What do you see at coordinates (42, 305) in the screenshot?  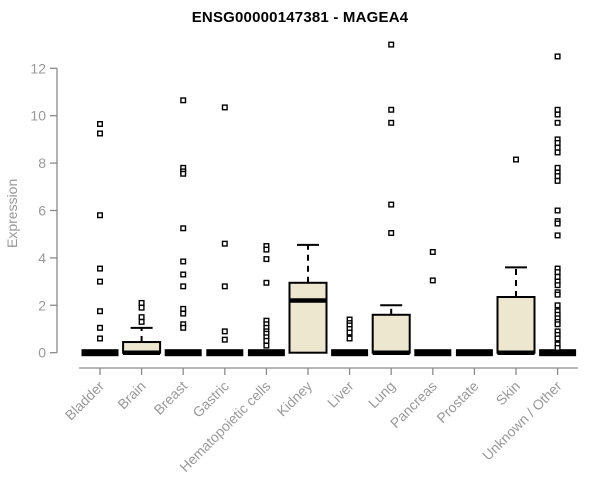 I see `y-tick-label: 2` at bounding box center [42, 305].